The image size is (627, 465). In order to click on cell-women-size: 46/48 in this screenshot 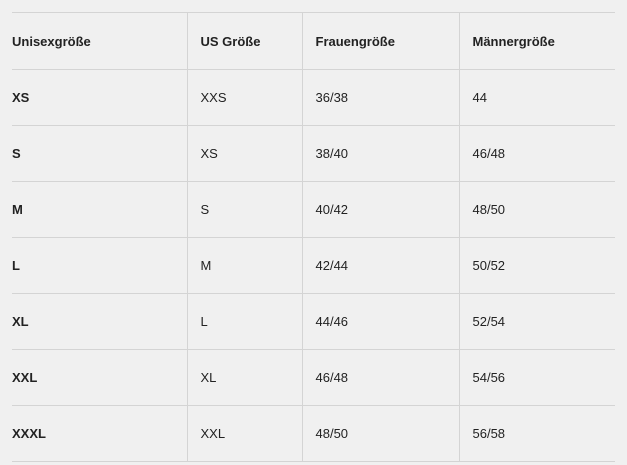, I will do `click(380, 377)`.